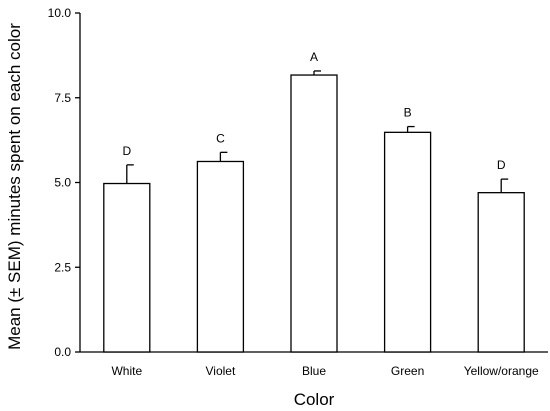 The height and width of the screenshot is (411, 550). Describe the element at coordinates (407, 242) in the screenshot. I see `bar-green` at that location.